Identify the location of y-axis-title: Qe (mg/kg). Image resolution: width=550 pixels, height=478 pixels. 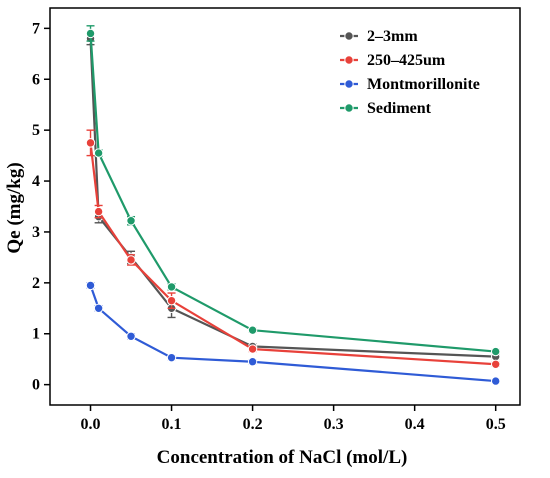
(14, 207).